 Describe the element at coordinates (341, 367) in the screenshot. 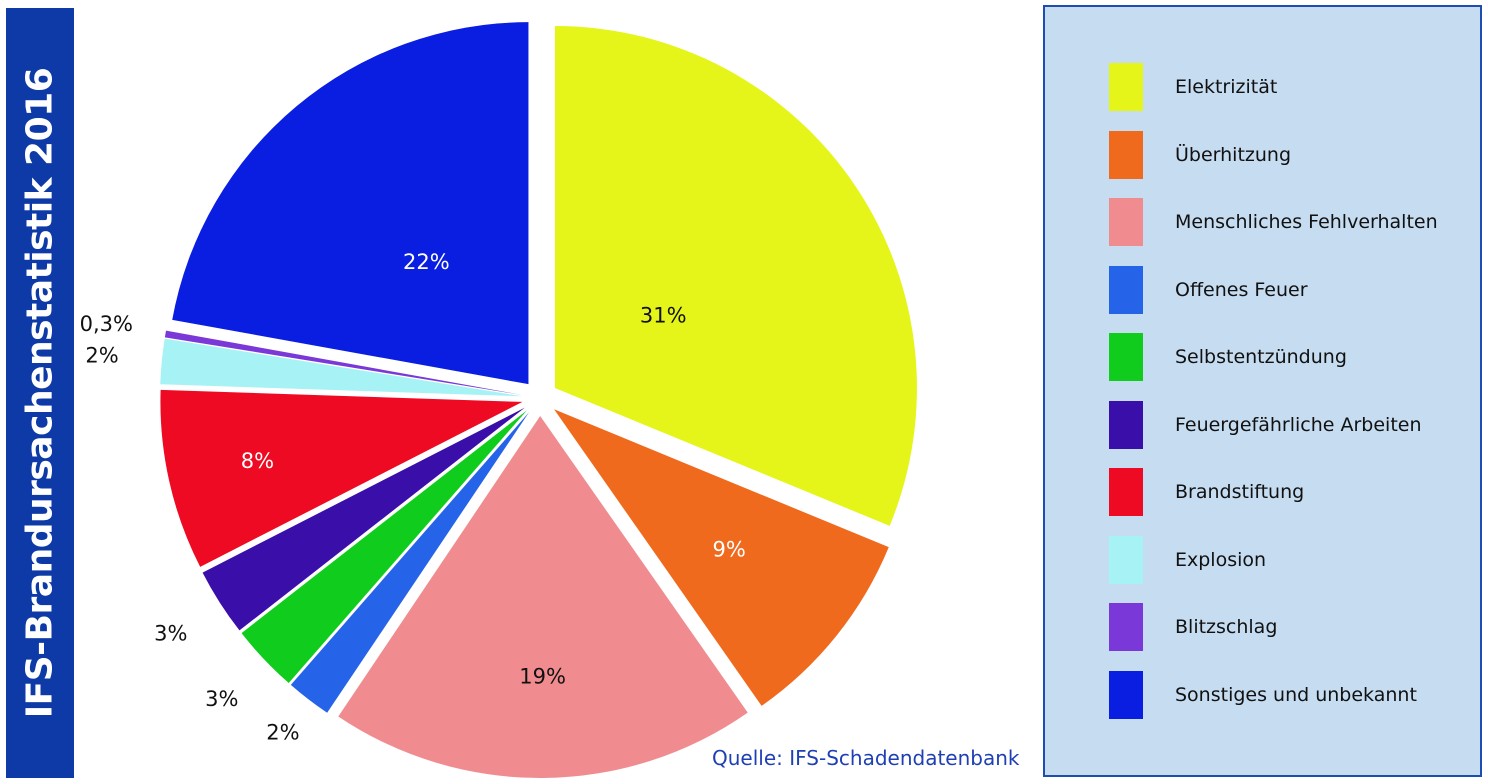

I see `pie-slice-explosion` at that location.